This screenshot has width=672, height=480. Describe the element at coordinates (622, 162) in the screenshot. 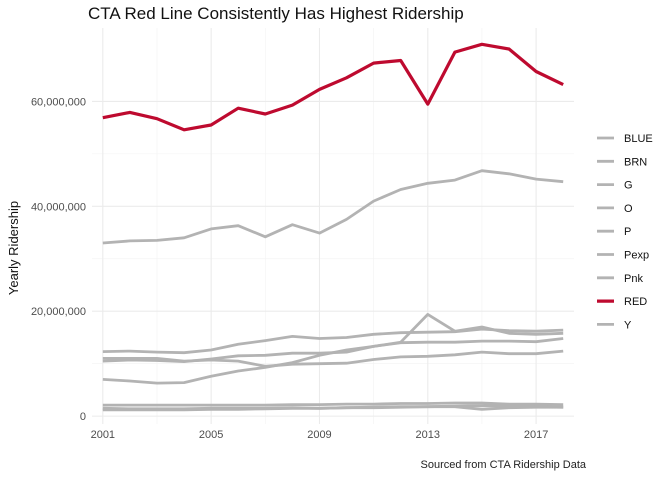

I see `legend-item-brn: BRN` at that location.